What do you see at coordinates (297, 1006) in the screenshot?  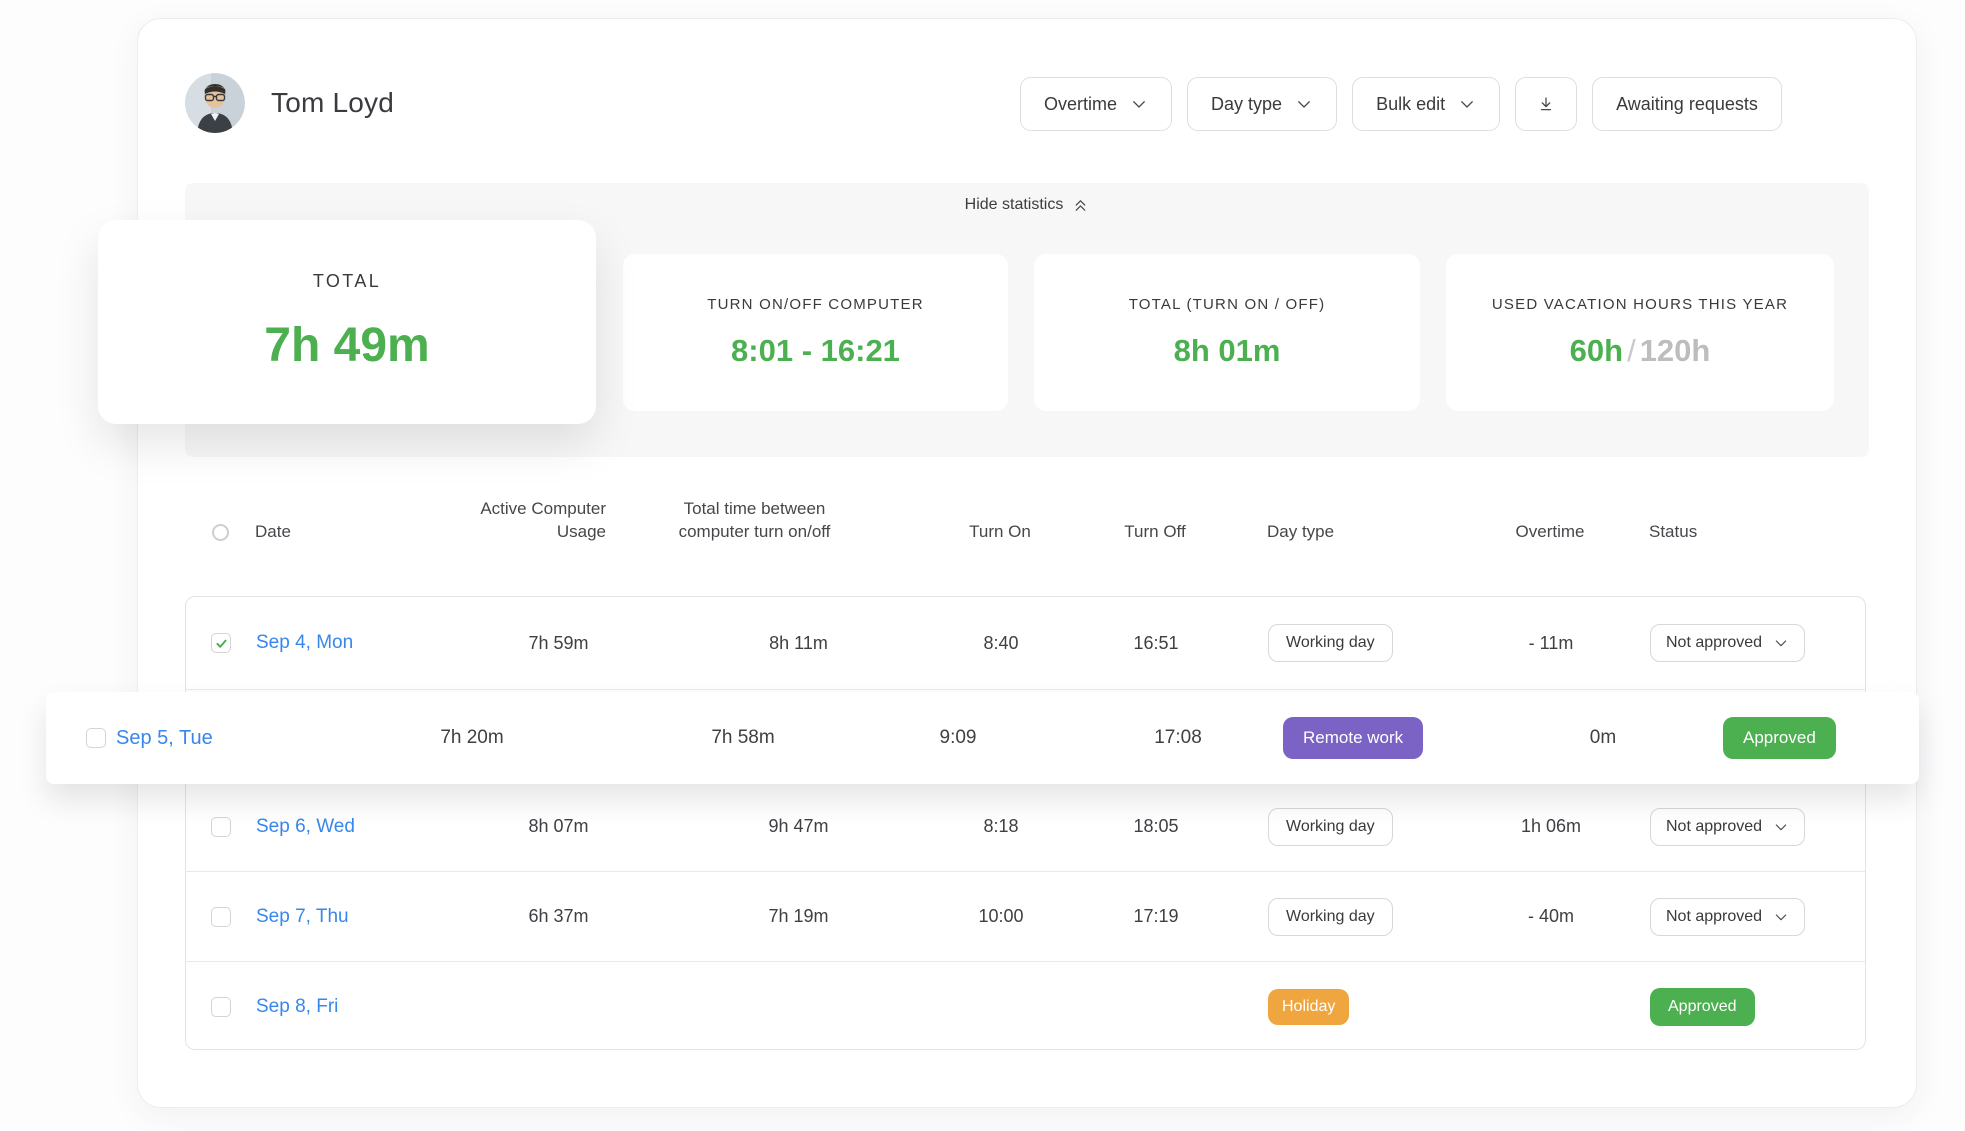 I see `date-link: Sep 8, Fri` at bounding box center [297, 1006].